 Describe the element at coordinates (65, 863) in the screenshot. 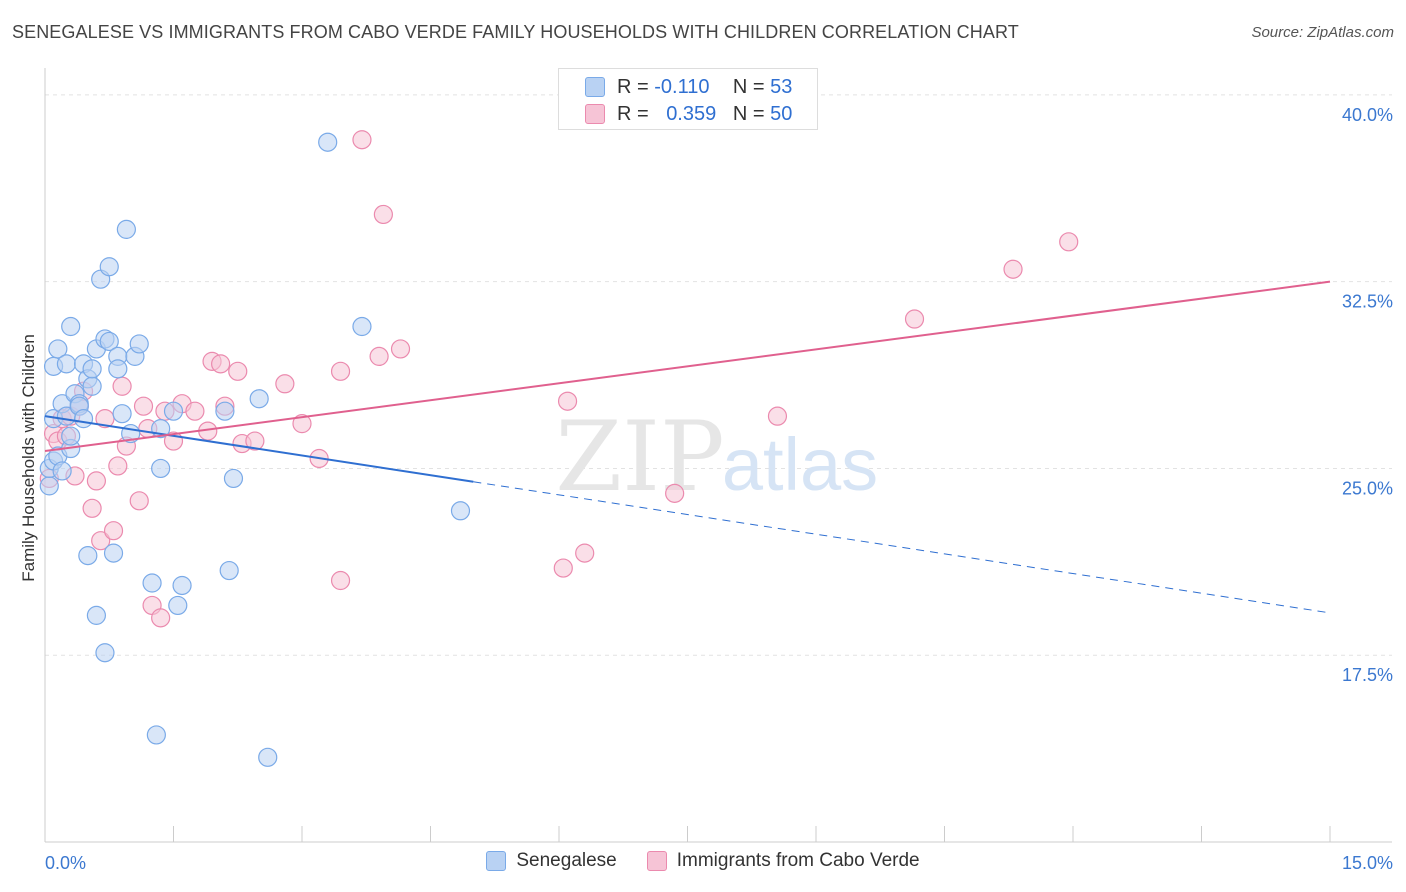

I see `x-tick-label: 0.0%` at that location.